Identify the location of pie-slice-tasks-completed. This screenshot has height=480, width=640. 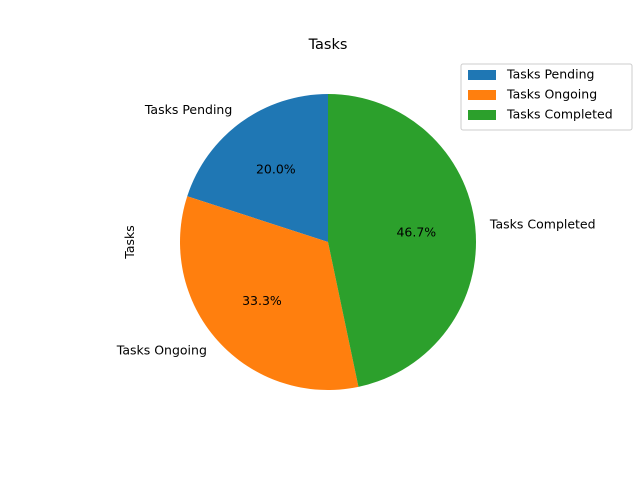
(402, 240).